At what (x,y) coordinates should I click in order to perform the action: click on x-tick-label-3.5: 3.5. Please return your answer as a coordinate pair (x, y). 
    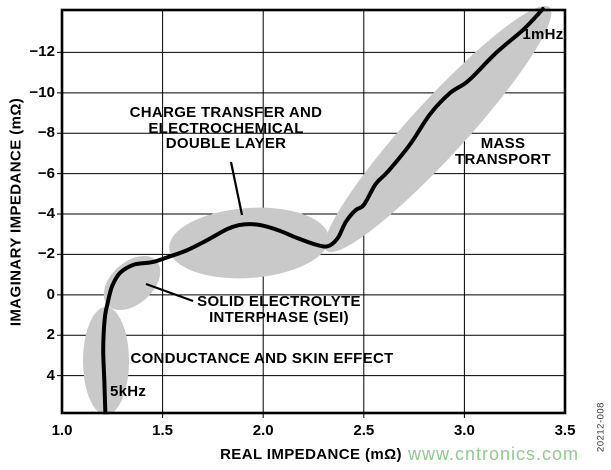
    Looking at the image, I should click on (565, 430).